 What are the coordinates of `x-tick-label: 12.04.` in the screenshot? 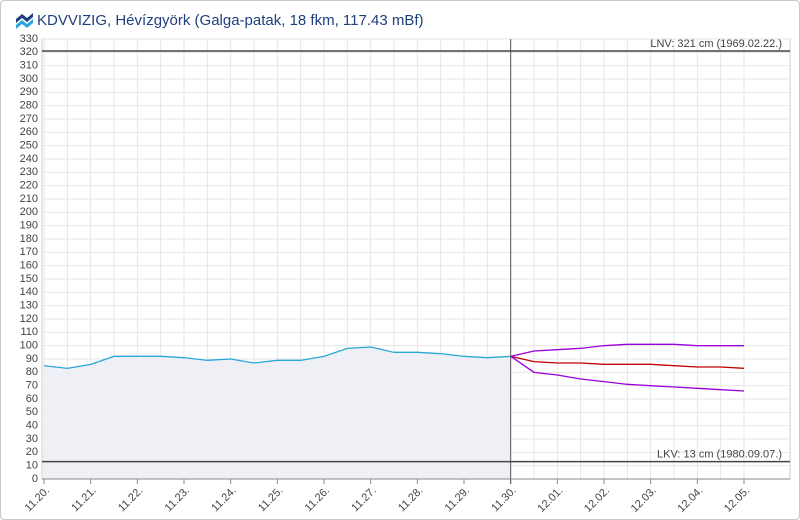 It's located at (690, 500).